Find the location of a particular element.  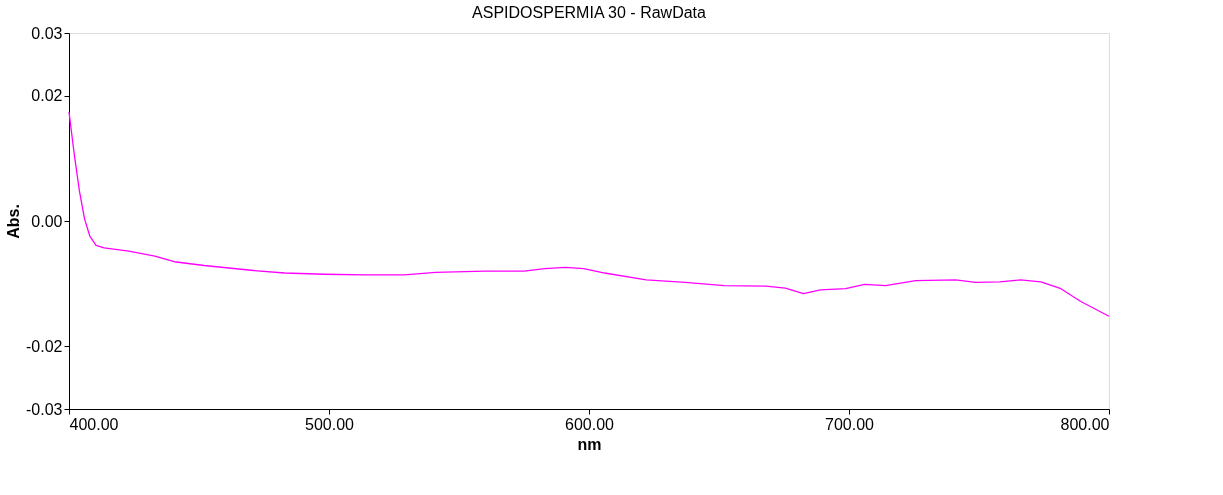

y-tick-label: 0.03 is located at coordinates (47, 33).